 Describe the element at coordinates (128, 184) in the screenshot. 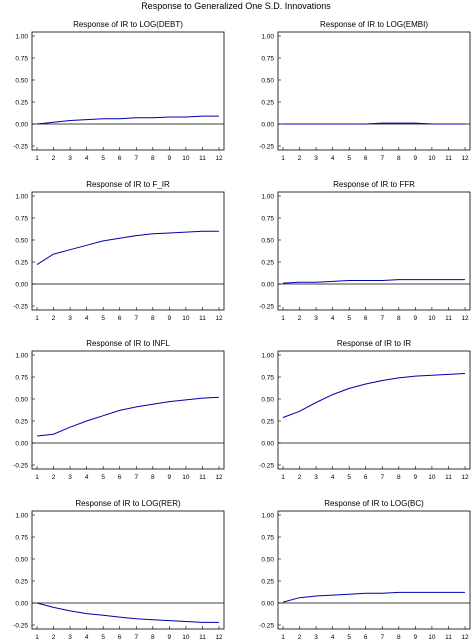

I see `panel-title: Response of IR to F_IR` at that location.